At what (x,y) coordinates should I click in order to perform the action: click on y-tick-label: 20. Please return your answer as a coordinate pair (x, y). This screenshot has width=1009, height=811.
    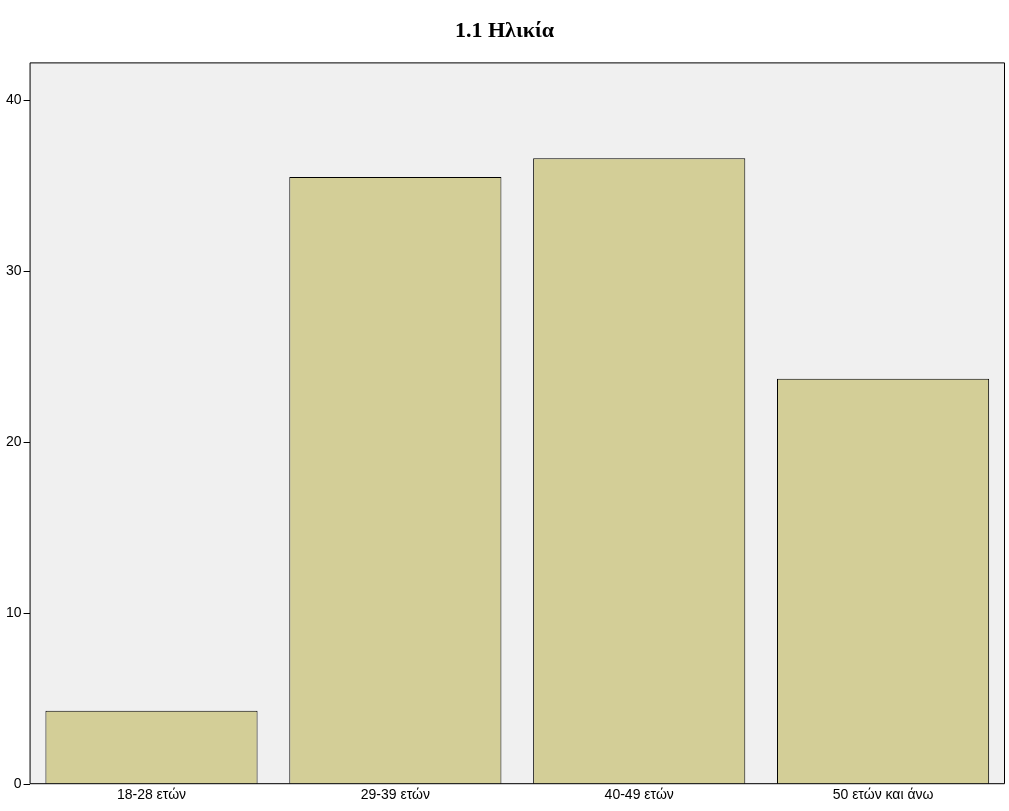
    Looking at the image, I should click on (13, 440).